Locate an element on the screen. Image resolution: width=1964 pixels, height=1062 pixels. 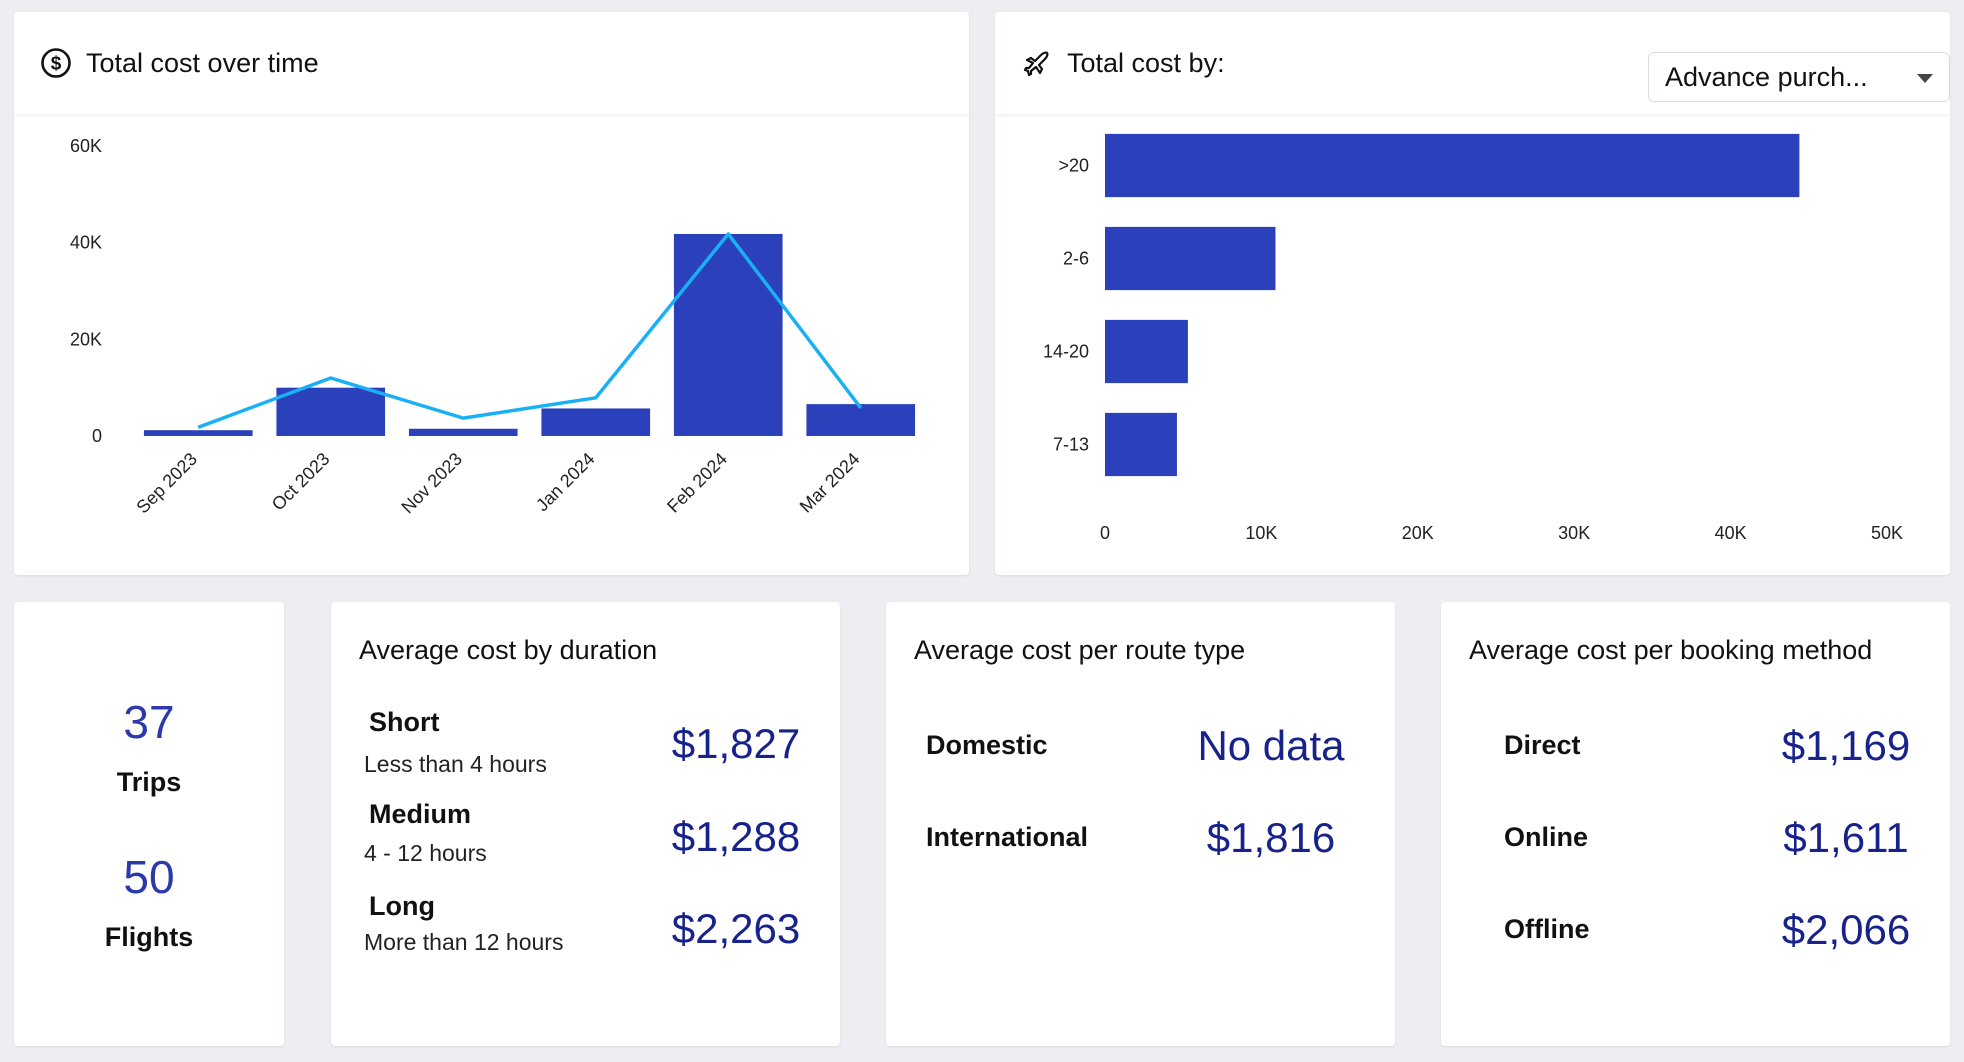
x-tick-label: 40K is located at coordinates (1731, 533).